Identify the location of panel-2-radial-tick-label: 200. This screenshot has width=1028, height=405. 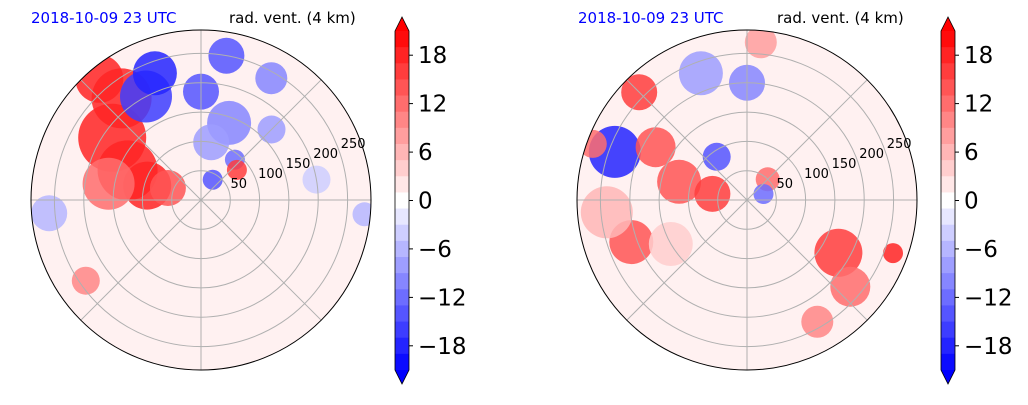
(871, 154).